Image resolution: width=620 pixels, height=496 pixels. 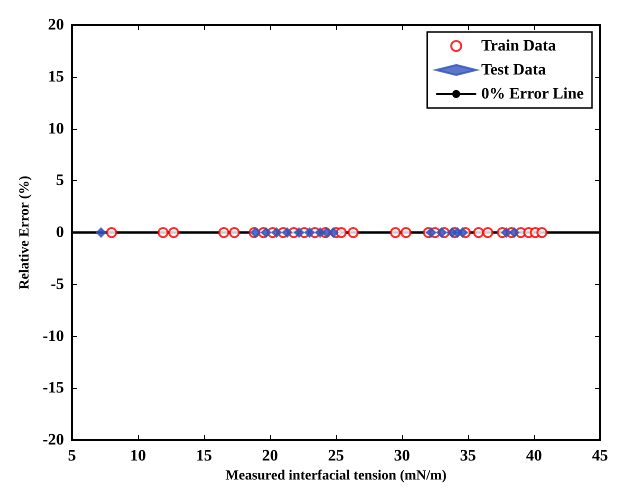 I want to click on legend-label: Train Data, so click(x=518, y=46).